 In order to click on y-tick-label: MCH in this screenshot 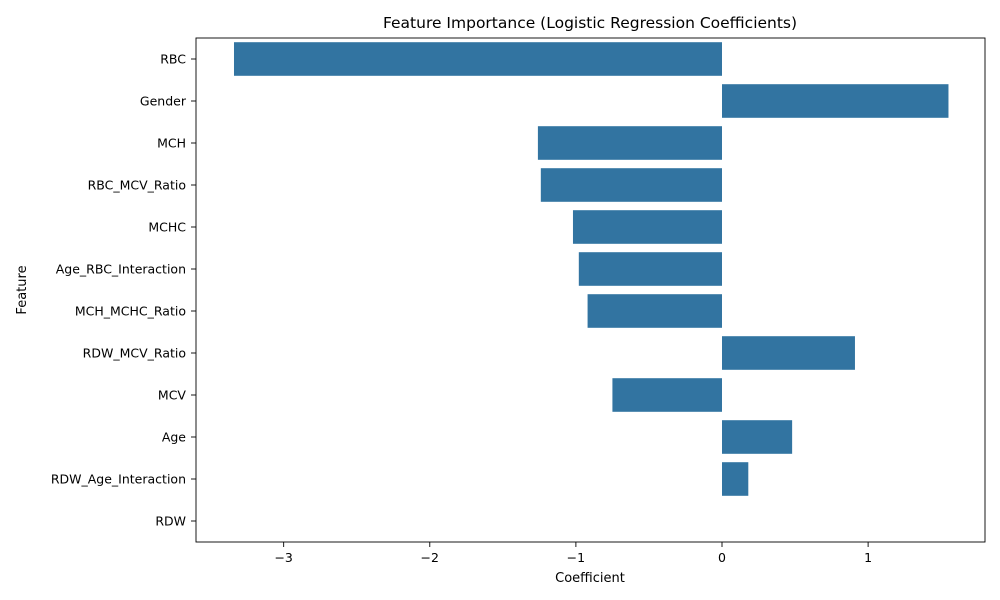, I will do `click(171, 143)`.